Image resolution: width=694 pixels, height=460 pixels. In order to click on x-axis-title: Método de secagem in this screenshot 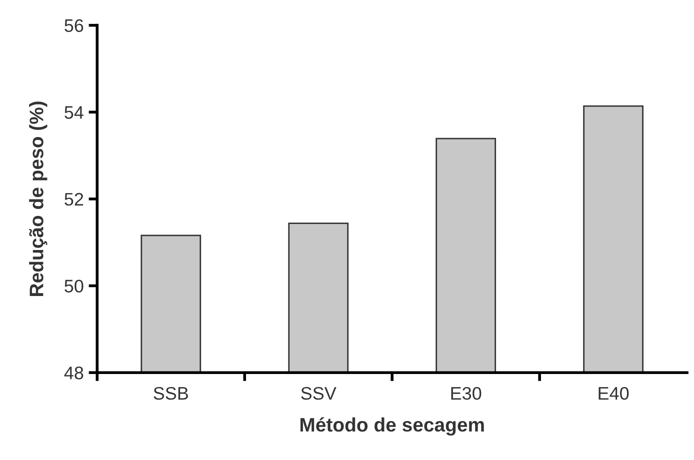, I will do `click(392, 426)`.